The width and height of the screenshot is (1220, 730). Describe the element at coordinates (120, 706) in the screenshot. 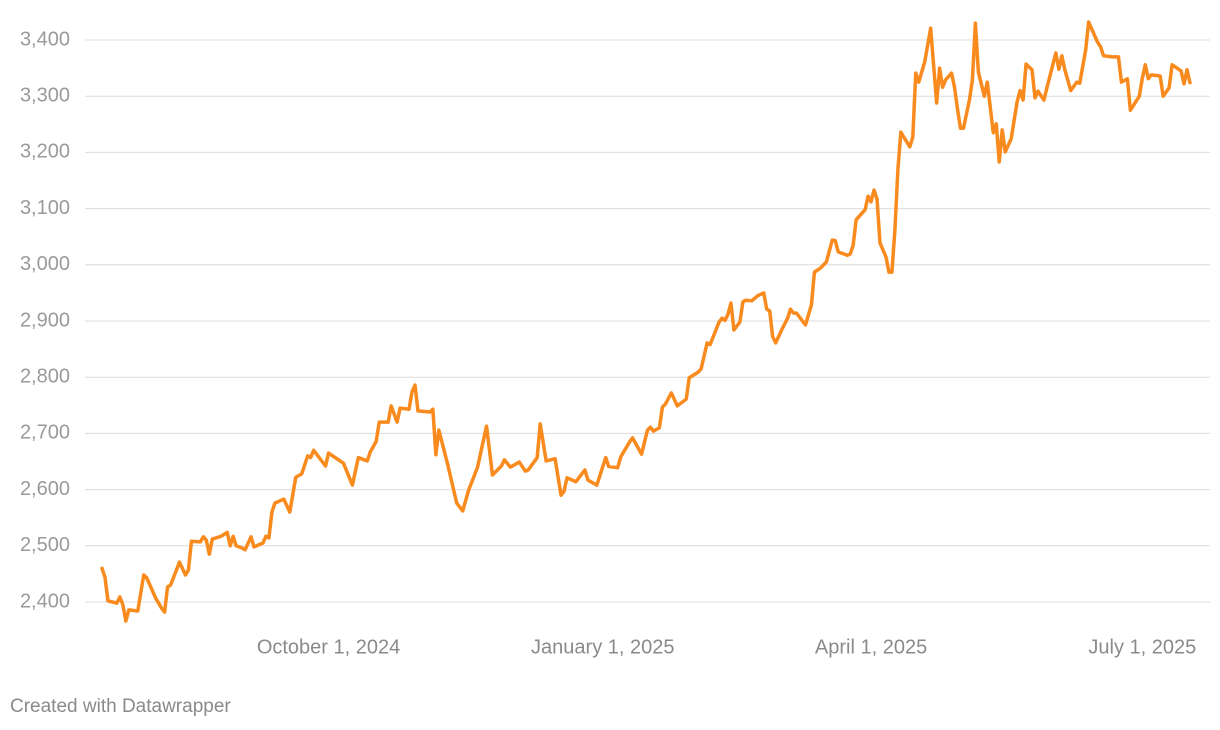

I see `credit: Created with Datawrapper` at that location.